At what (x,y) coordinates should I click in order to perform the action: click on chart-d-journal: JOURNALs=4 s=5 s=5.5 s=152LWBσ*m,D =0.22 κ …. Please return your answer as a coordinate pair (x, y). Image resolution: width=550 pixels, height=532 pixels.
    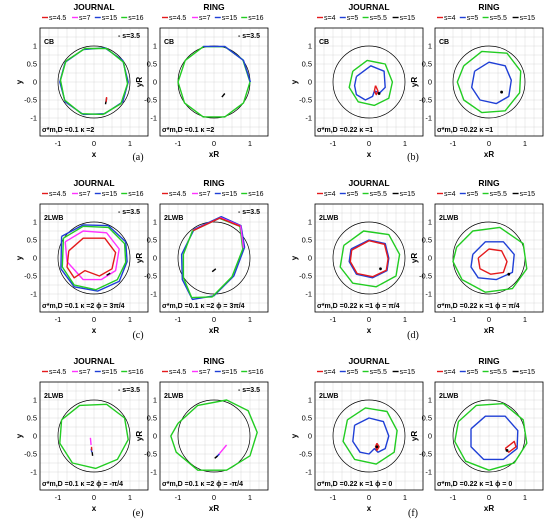
    Looking at the image, I should click on (356, 256).